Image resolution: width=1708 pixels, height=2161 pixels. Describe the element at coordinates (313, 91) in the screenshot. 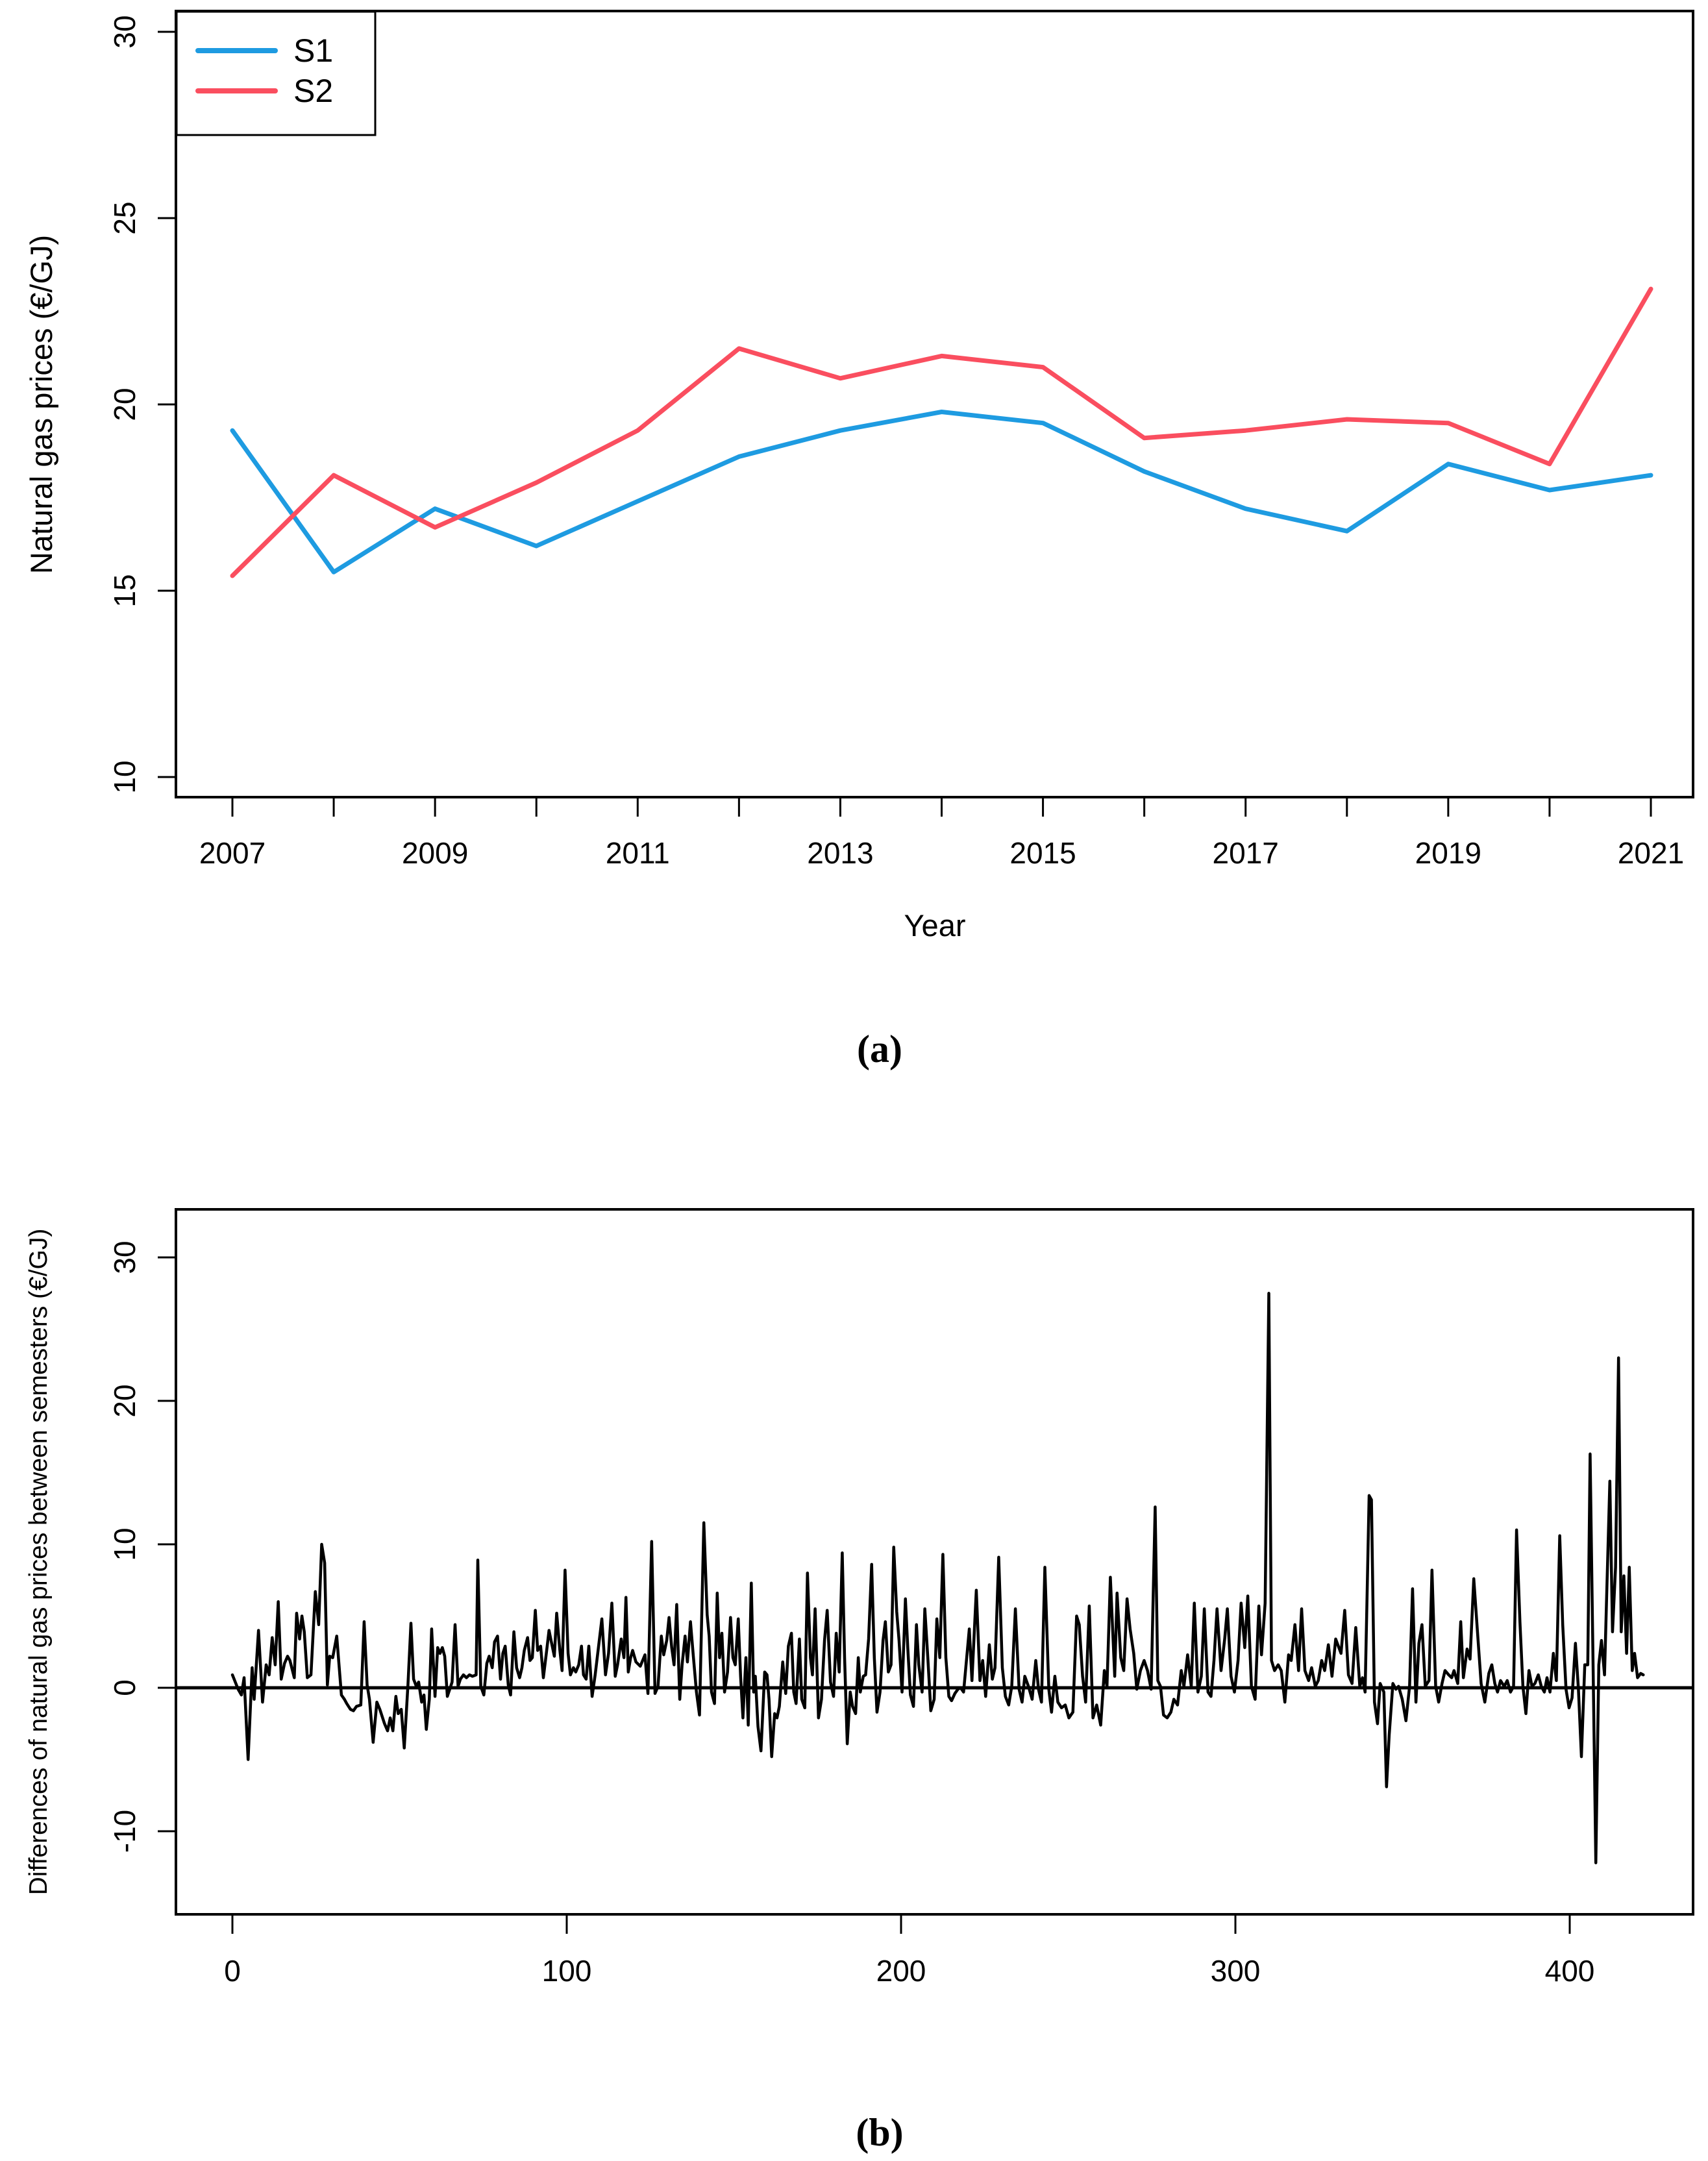

I see `legend-s2-label: S2` at that location.